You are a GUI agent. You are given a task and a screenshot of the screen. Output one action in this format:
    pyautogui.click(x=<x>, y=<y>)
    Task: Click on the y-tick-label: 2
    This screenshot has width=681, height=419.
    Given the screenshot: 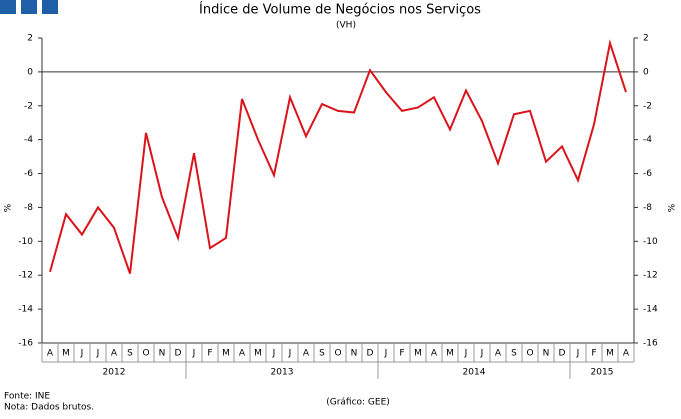 What is the action you would take?
    pyautogui.click(x=30, y=39)
    